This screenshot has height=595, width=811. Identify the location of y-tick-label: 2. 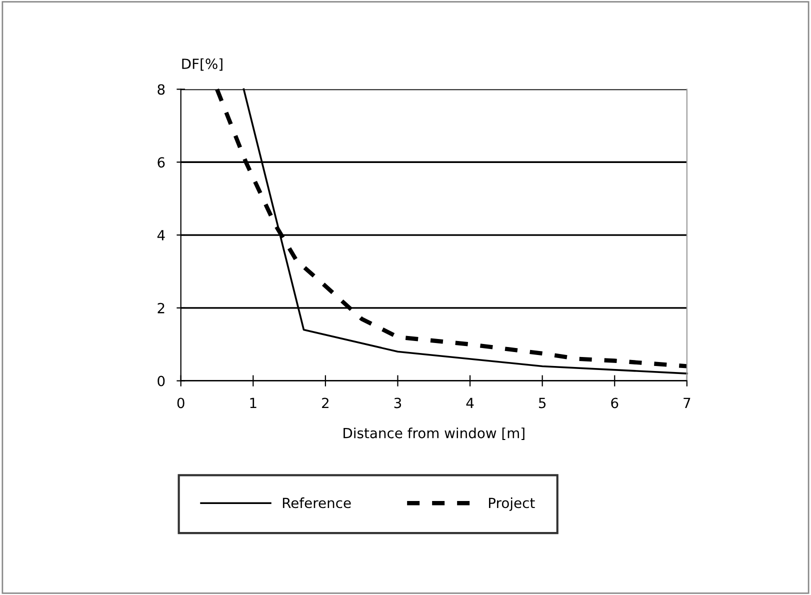
(161, 308).